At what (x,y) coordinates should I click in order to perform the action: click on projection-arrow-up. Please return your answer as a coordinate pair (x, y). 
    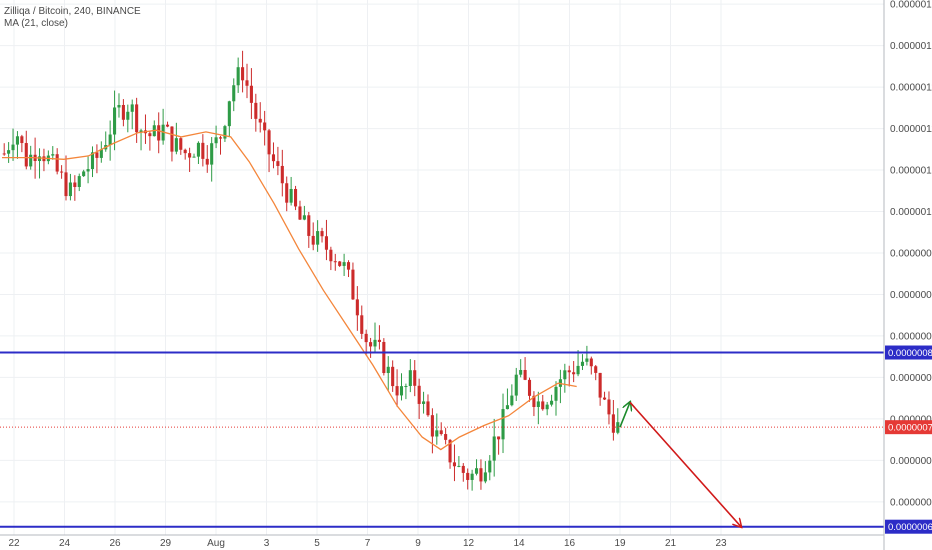
    Looking at the image, I should click on (624, 415).